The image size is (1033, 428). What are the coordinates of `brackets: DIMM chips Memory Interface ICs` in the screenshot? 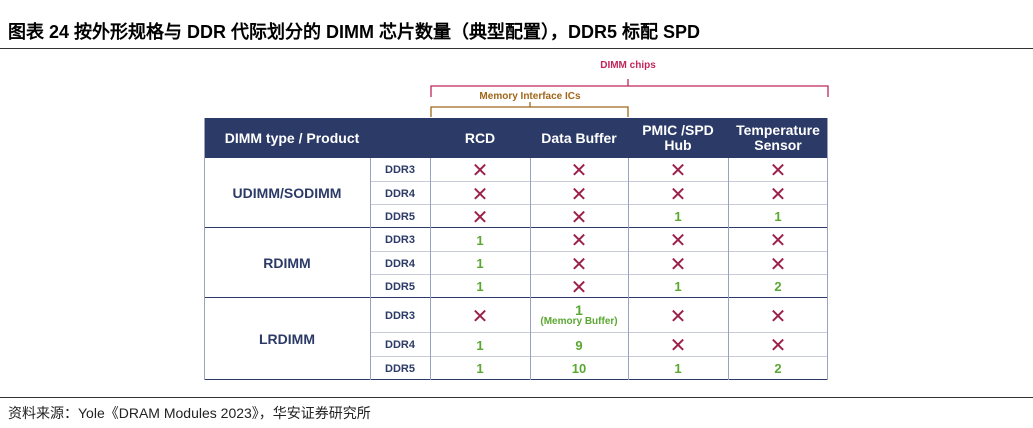 It's located at (629, 88).